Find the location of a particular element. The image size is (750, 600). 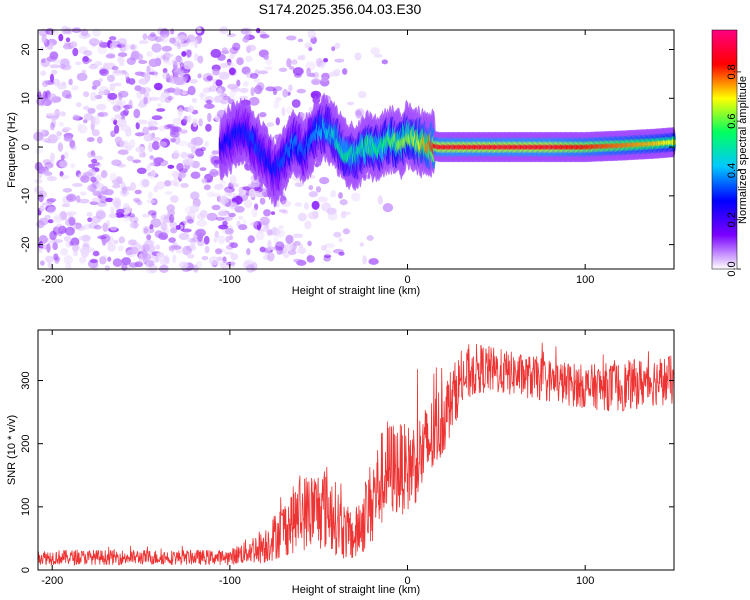

snr-x-label: Height of straight line (km) is located at coordinates (356, 590).